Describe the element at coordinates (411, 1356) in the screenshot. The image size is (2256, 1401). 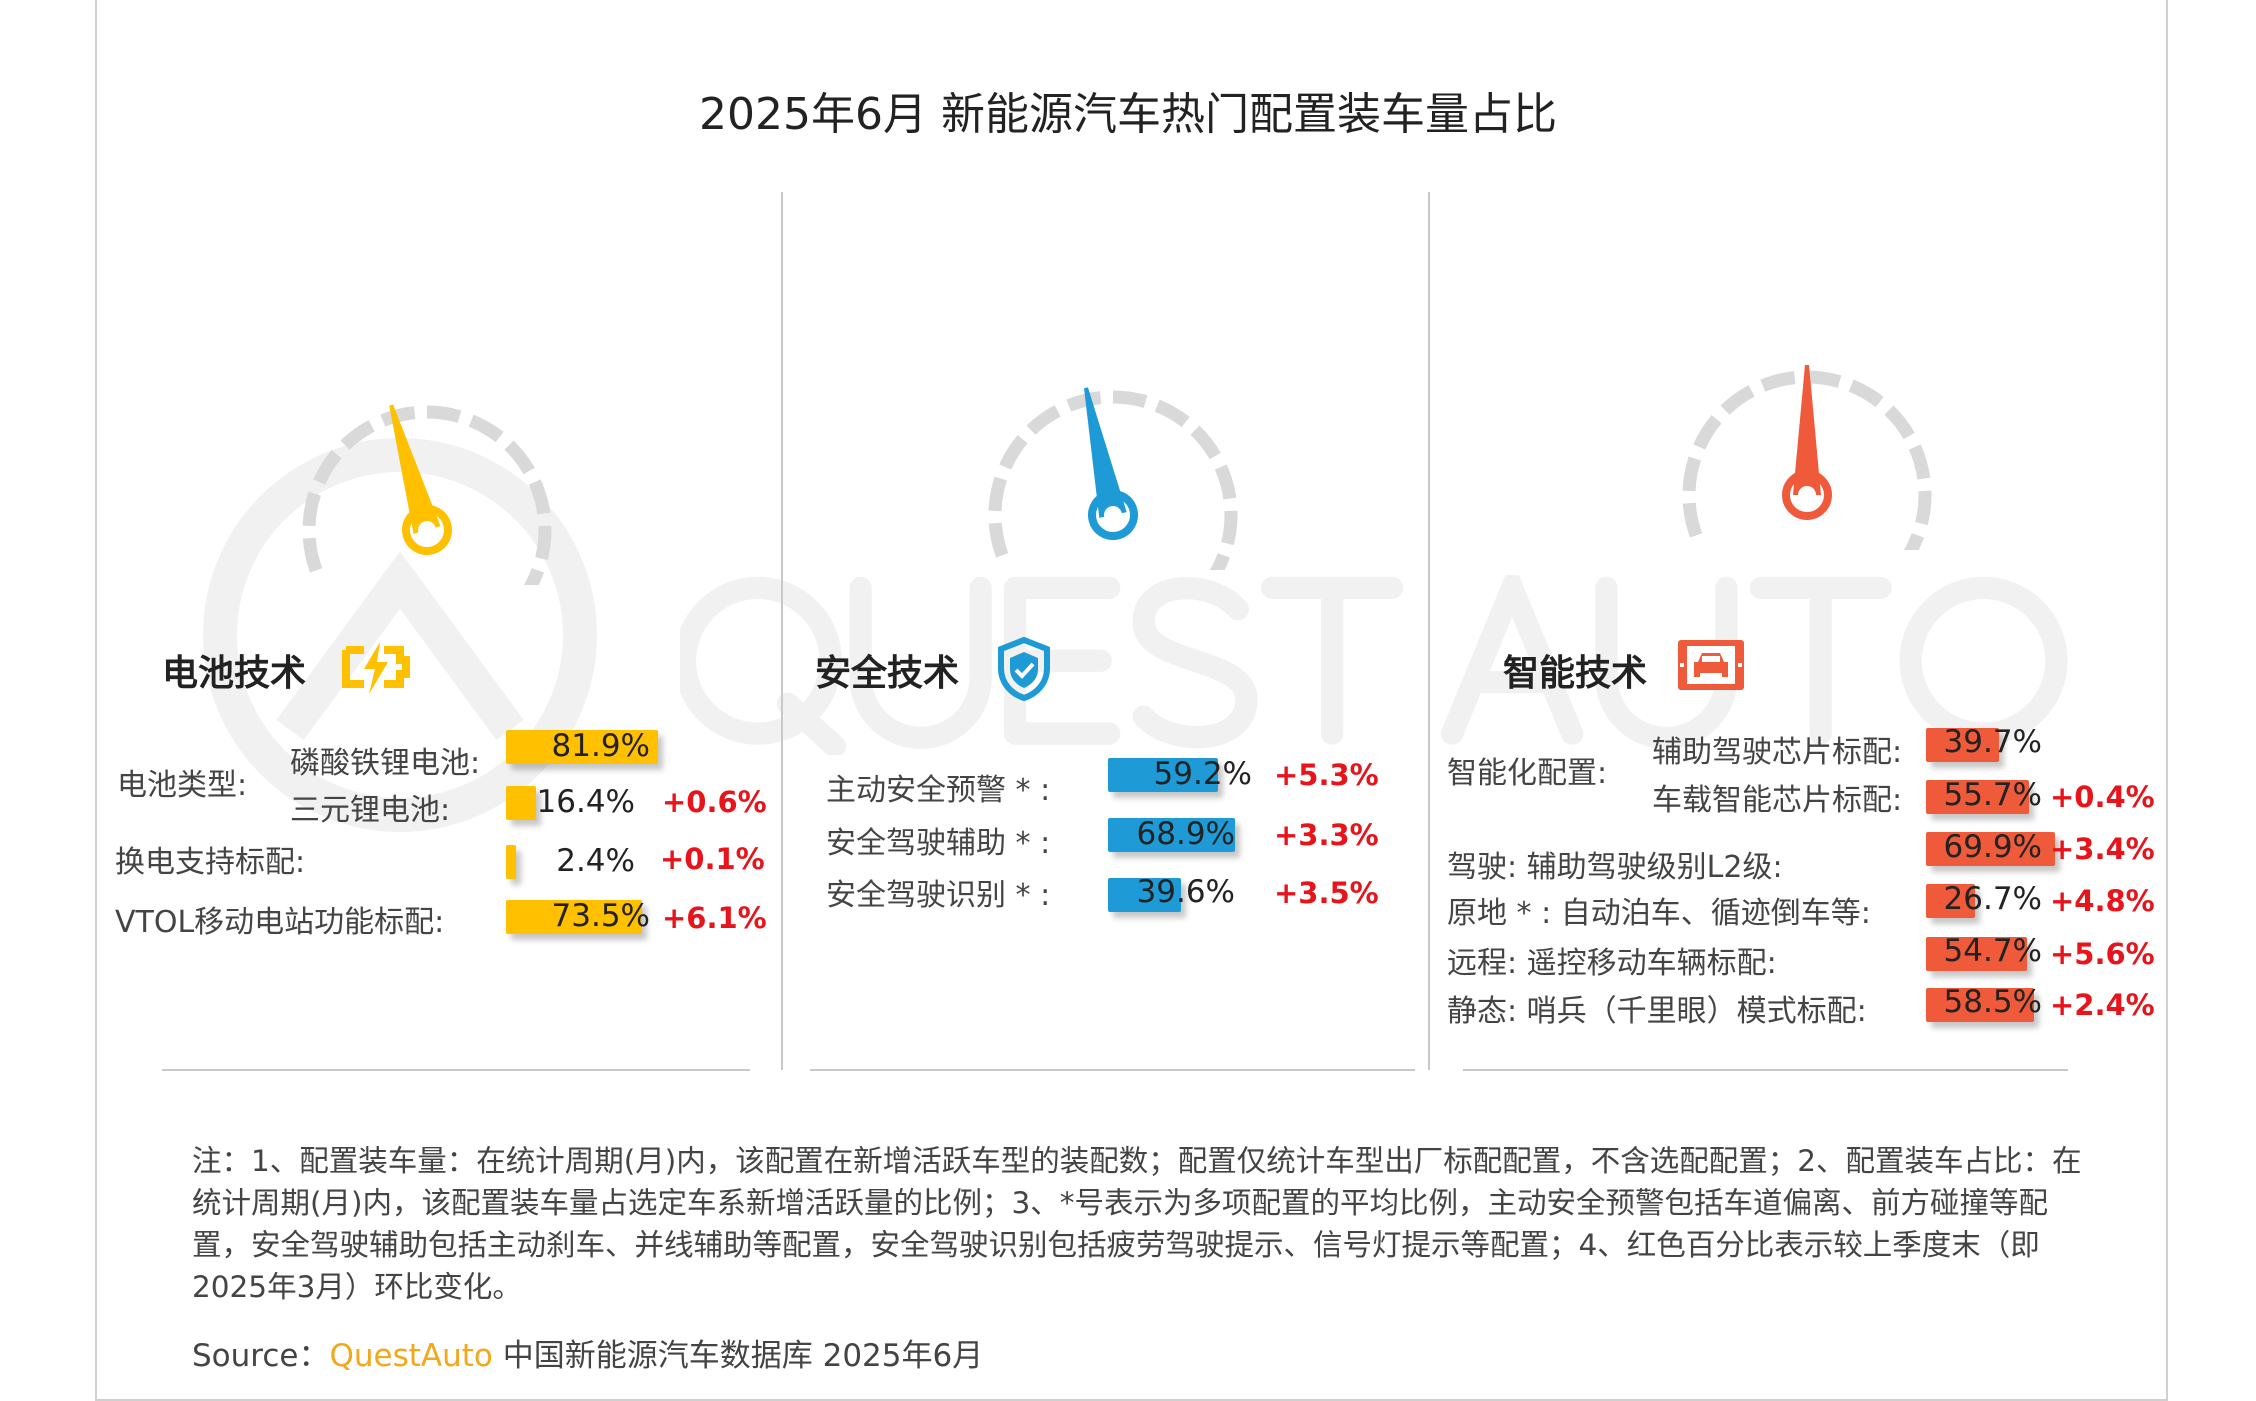
I see `source-brand: QuestAuto` at that location.